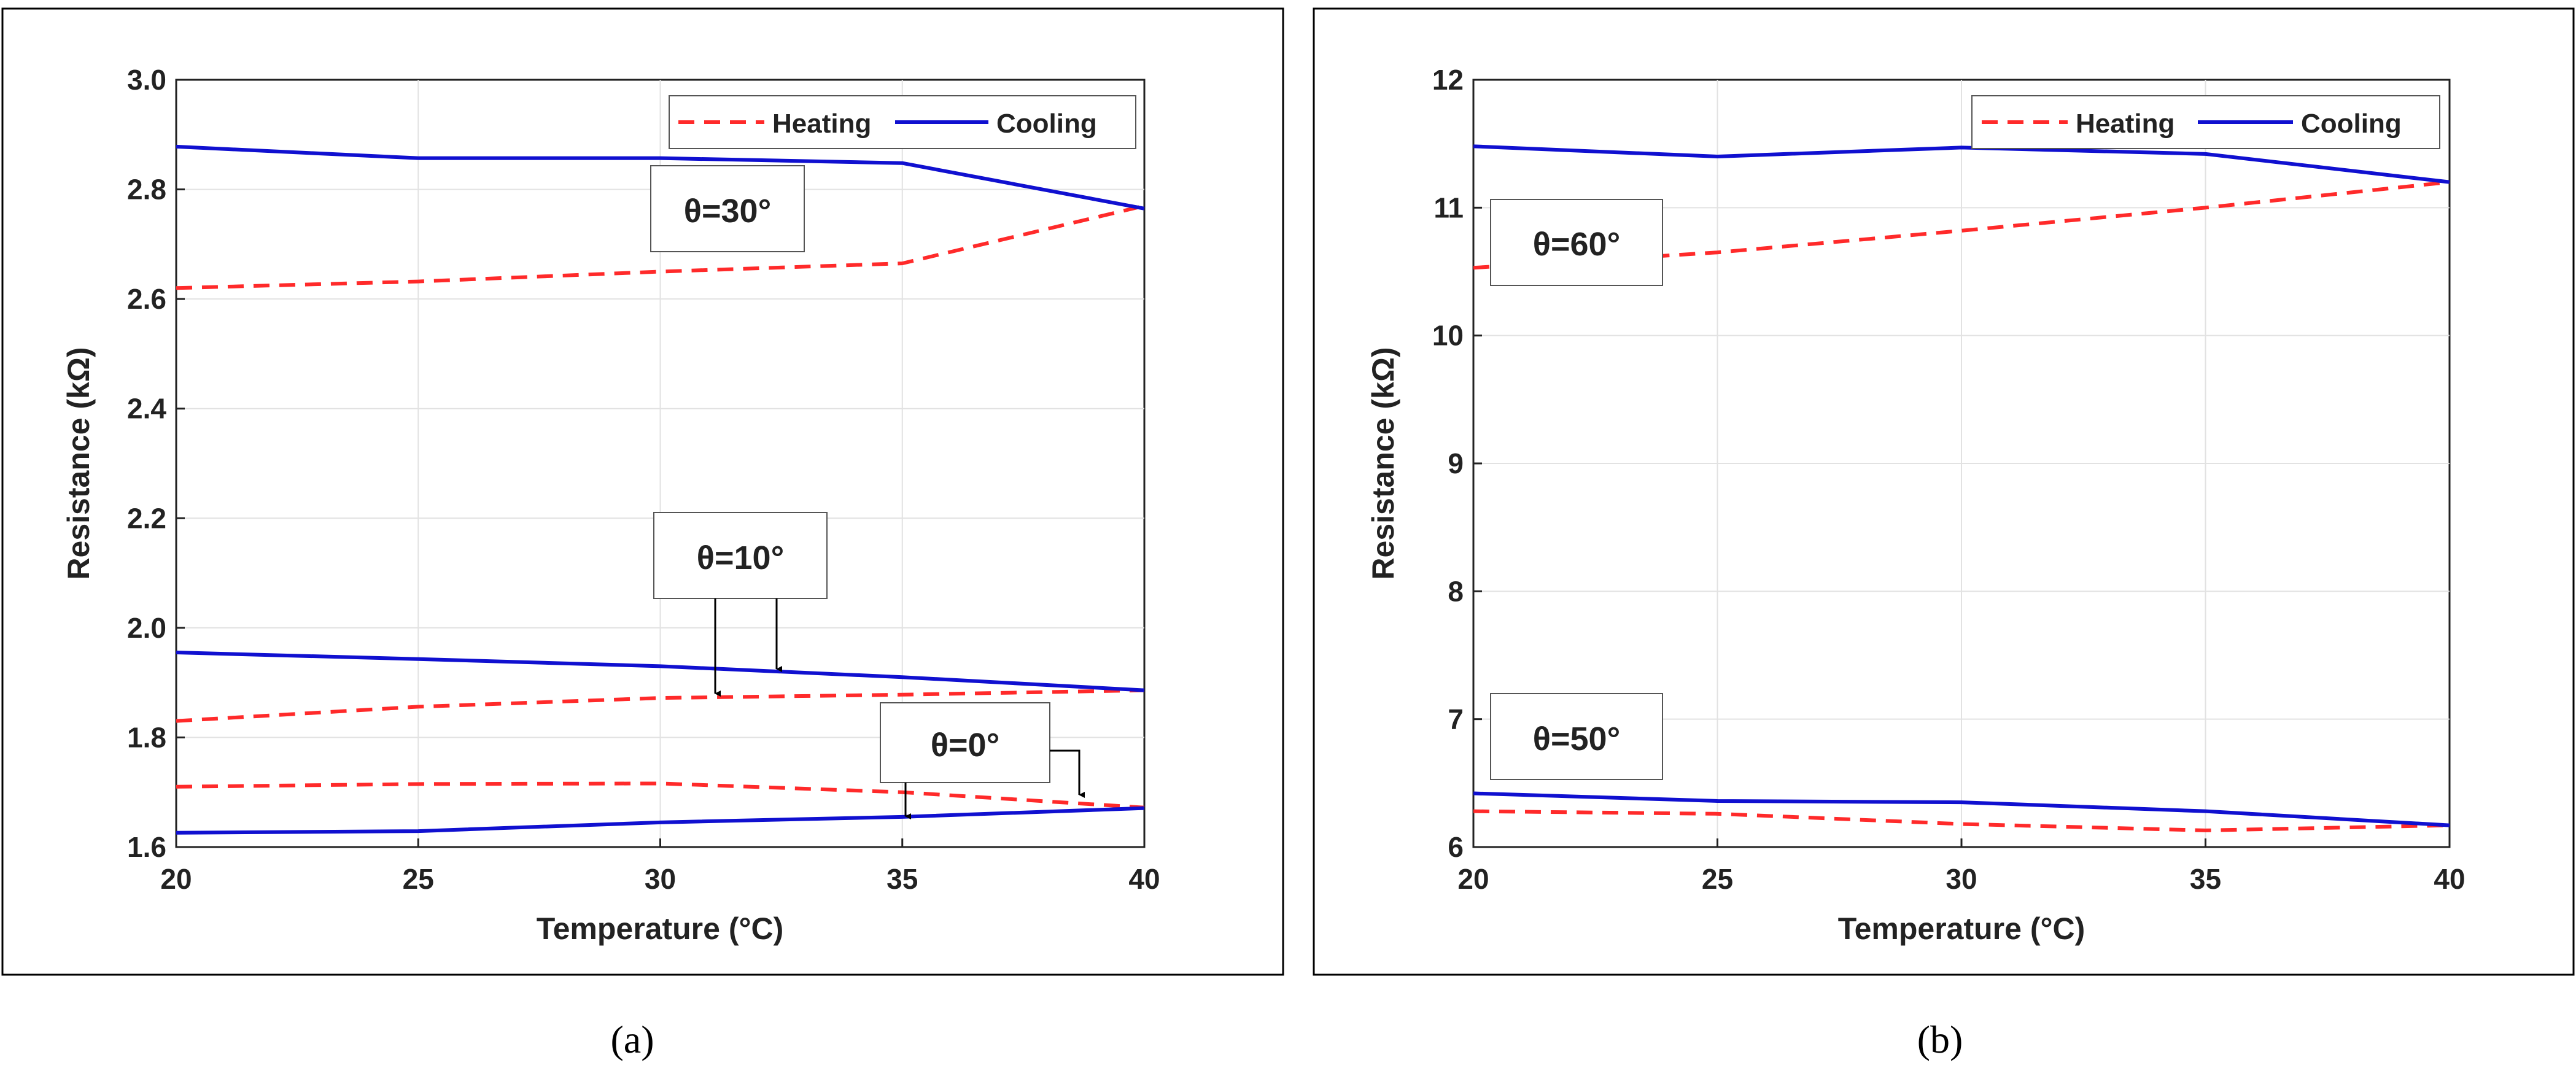 This screenshot has width=2576, height=1068. What do you see at coordinates (632, 1039) in the screenshot?
I see `panel-a-caption: (a)` at bounding box center [632, 1039].